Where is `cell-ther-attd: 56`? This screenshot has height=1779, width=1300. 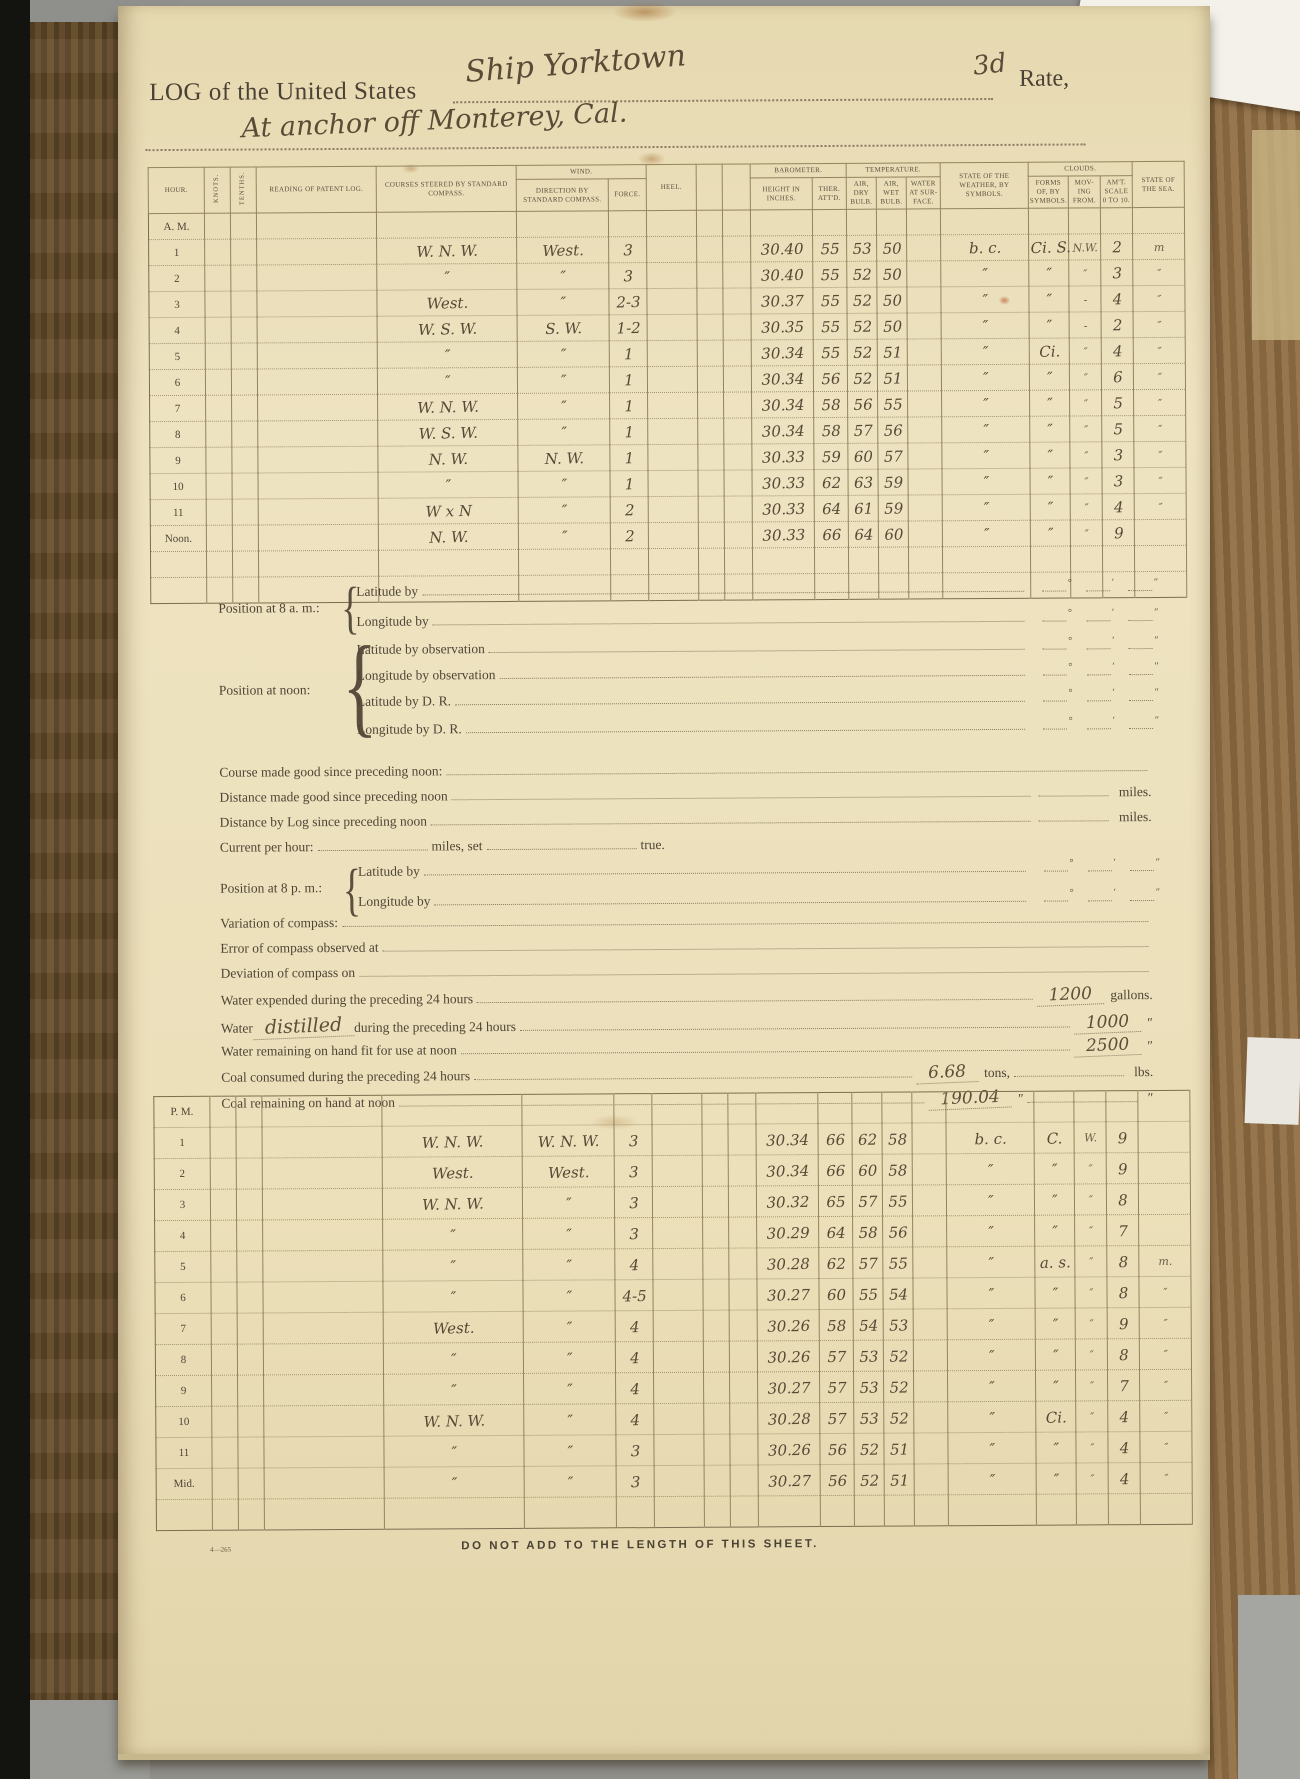
cell-ther-attd: 56 is located at coordinates (837, 1480).